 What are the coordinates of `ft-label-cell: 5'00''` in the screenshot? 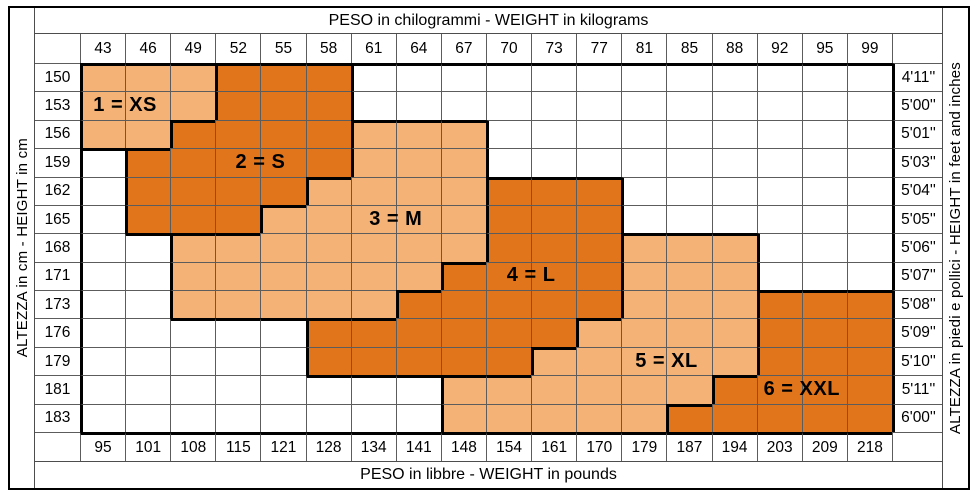 It's located at (916, 105).